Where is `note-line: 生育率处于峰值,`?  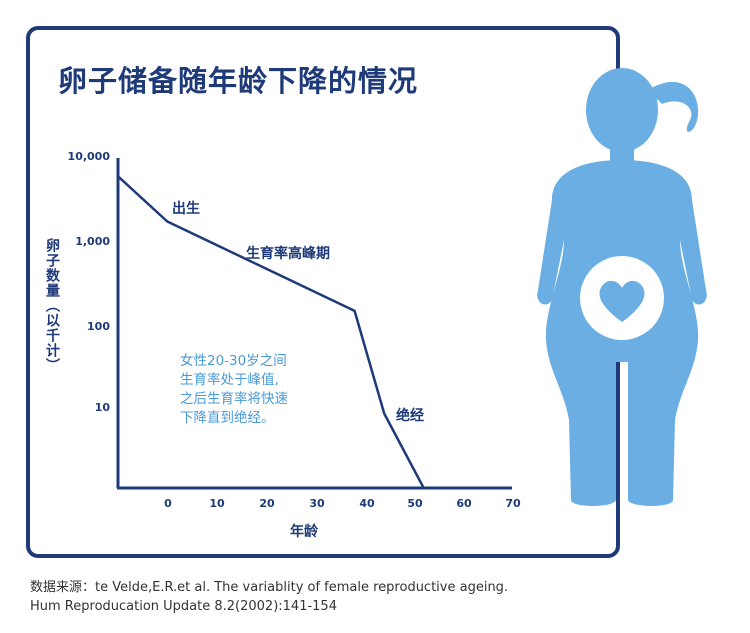
note-line: 生育率处于峰值, is located at coordinates (229, 380).